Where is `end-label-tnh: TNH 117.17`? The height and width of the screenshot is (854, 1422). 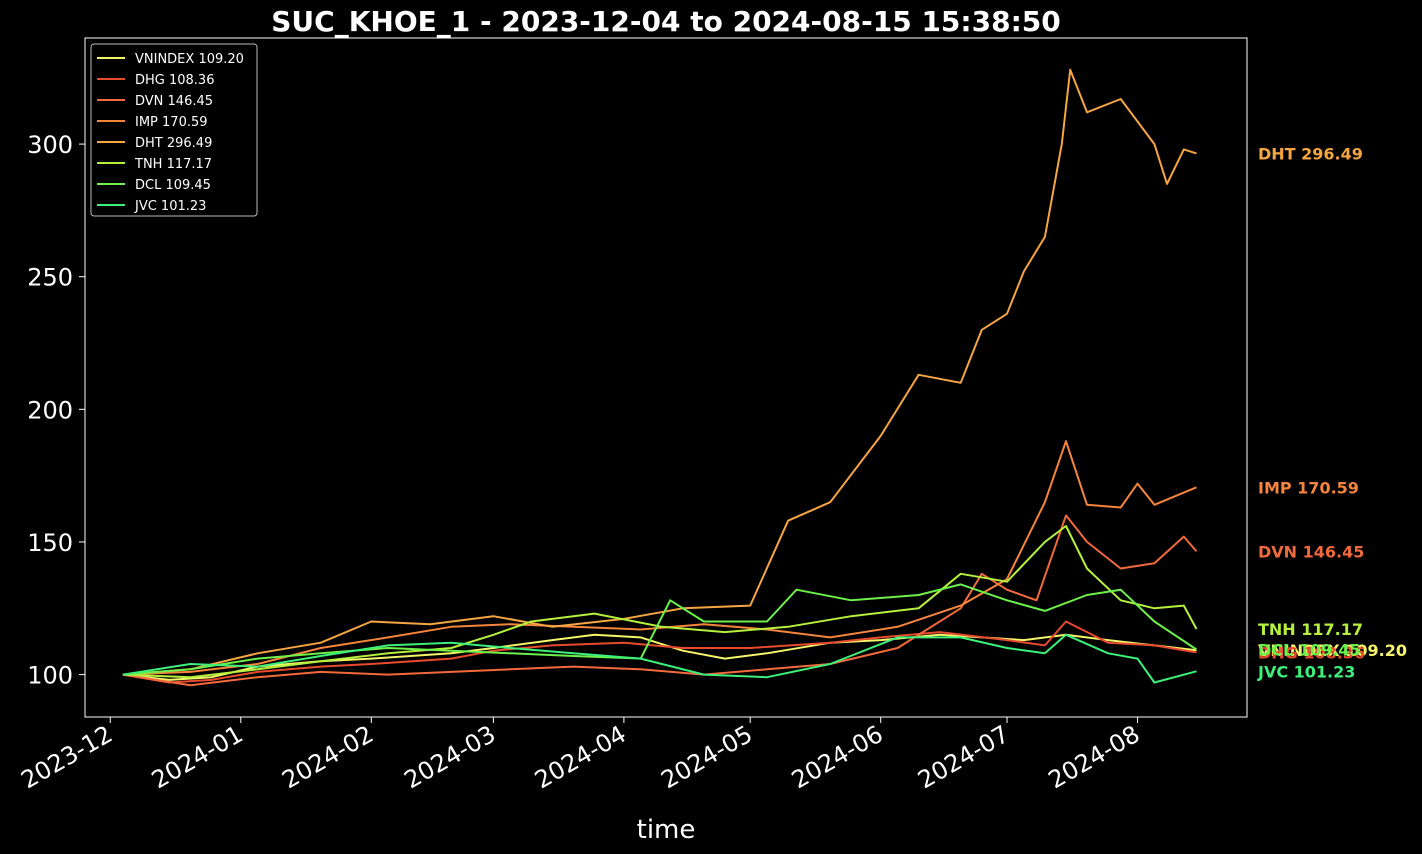 end-label-tnh: TNH 117.17 is located at coordinates (1310, 629).